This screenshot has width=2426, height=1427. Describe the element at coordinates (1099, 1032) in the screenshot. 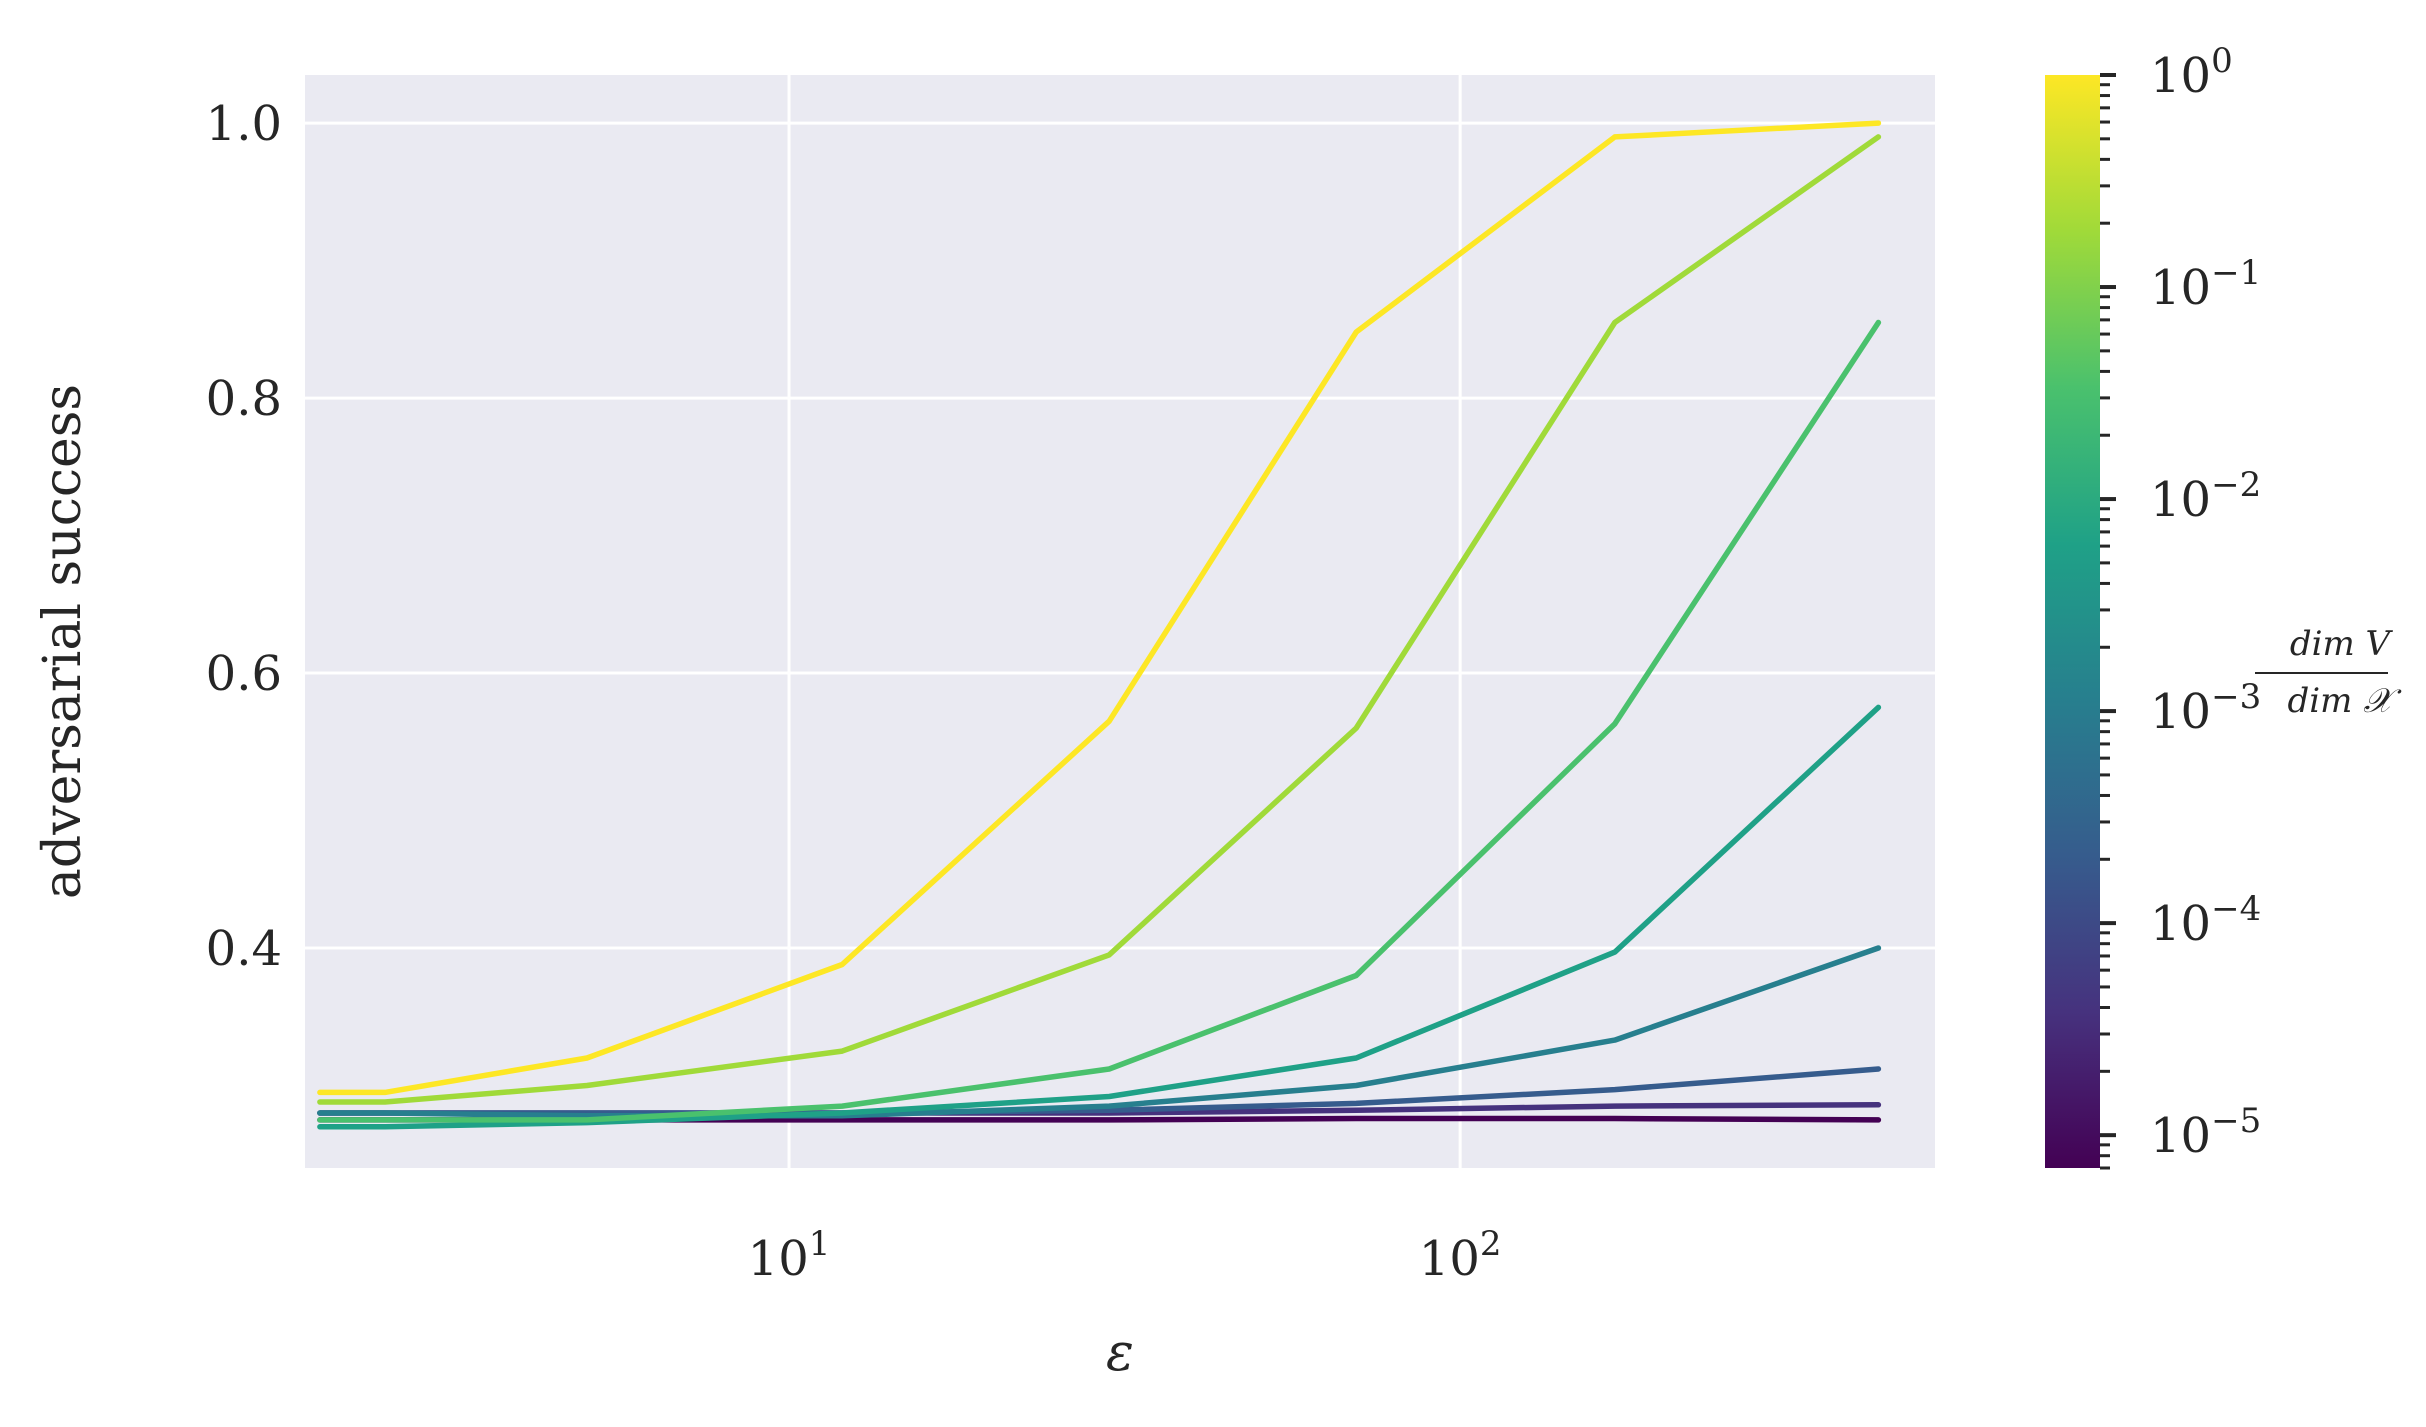

I see `series-line` at that location.